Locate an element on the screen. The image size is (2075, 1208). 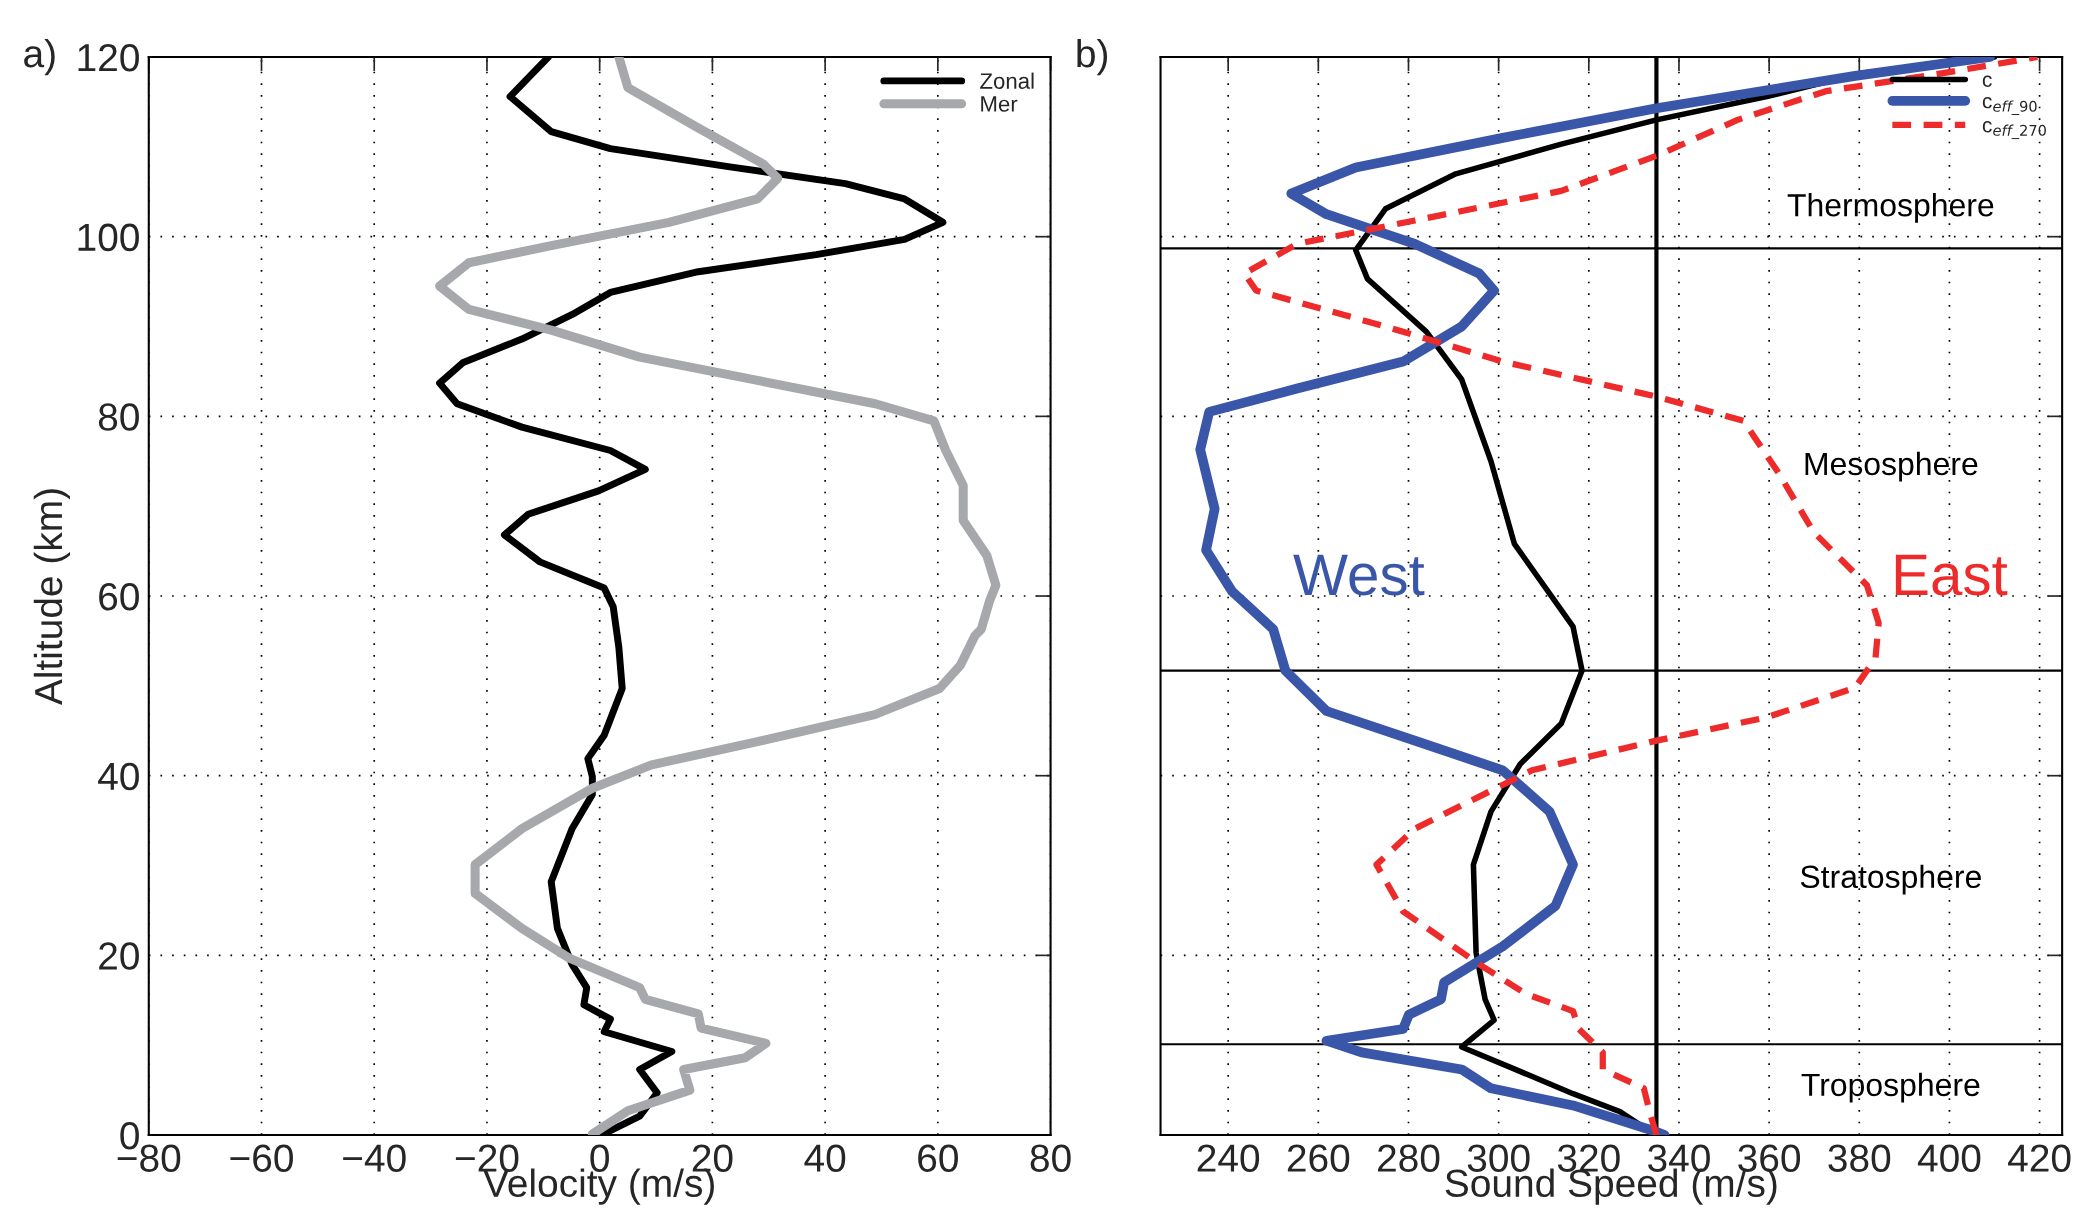
y-tick-label: 100 is located at coordinates (108, 237).